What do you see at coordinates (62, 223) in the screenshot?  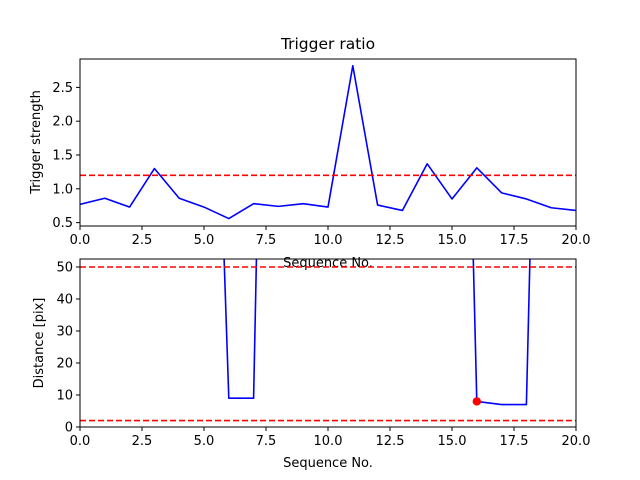 I see `y-tick-label: 0.5` at bounding box center [62, 223].